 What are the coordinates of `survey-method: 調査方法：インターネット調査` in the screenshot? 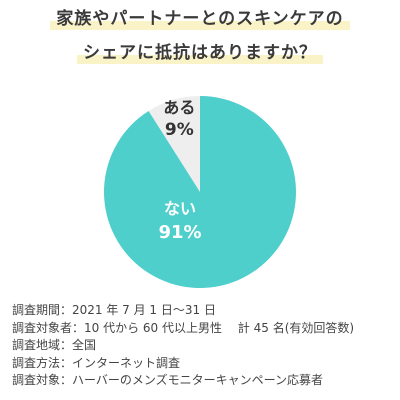 It's located at (96, 362).